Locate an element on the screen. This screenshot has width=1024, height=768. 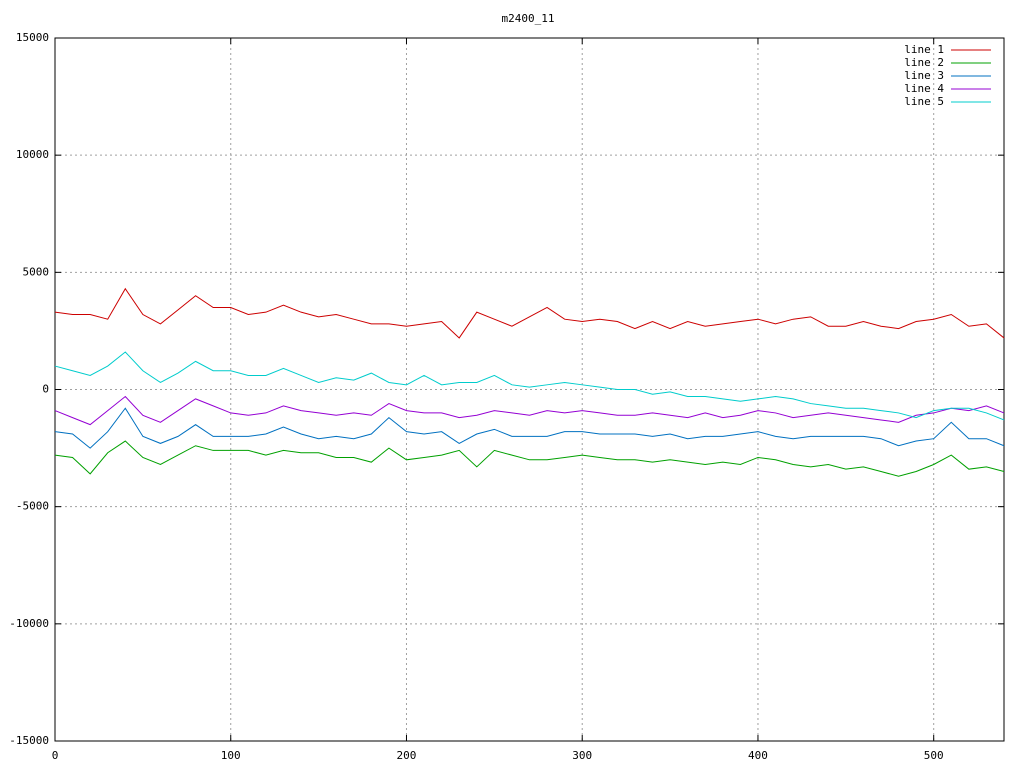
x-tick-label: 0 is located at coordinates (55, 755).